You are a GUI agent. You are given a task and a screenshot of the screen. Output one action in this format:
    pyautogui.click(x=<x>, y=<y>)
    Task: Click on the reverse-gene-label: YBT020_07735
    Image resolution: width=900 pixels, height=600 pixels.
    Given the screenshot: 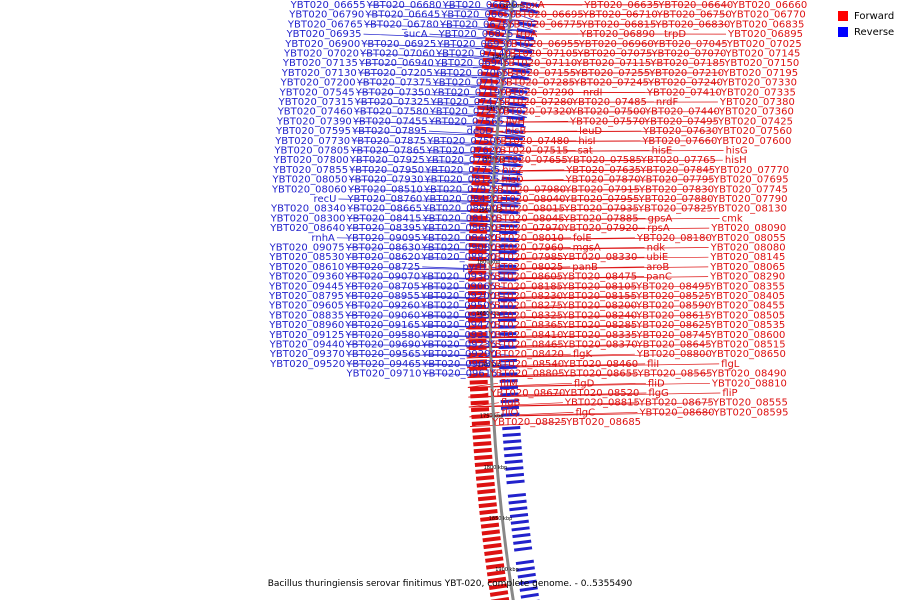 What is the action you would take?
    pyautogui.click(x=462, y=170)
    